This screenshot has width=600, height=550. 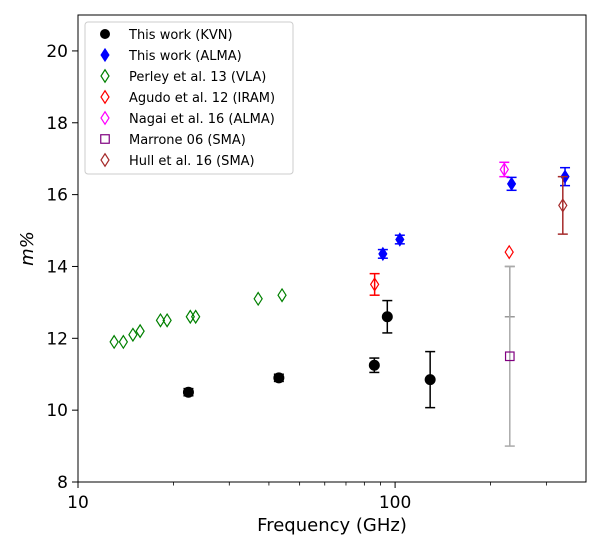 I want to click on legend-entry: Marrone 06 (SMA), so click(x=187, y=140).